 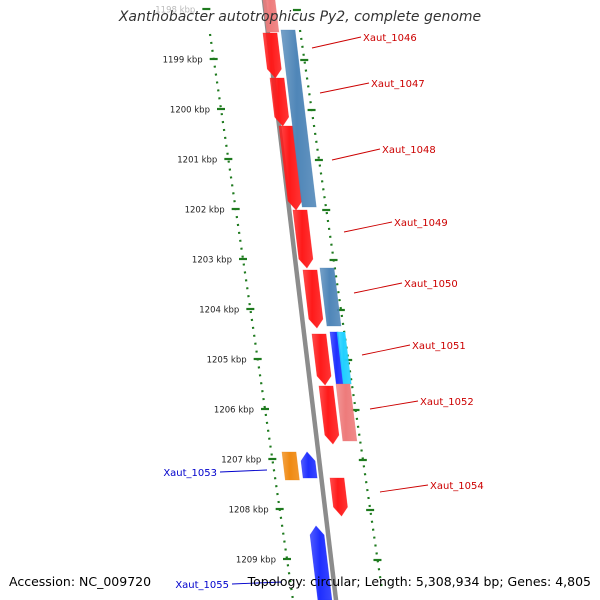 I want to click on gene-label-xaut-1053: Xaut_1053, so click(x=190, y=473).